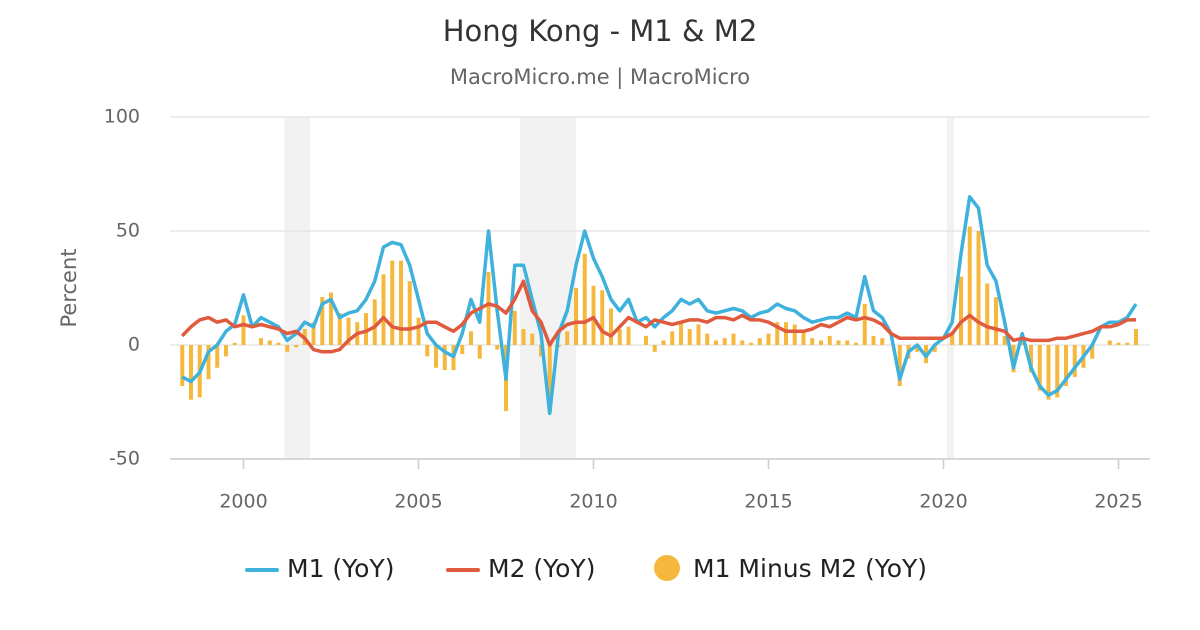  Describe the element at coordinates (243, 502) in the screenshot. I see `x-tick-label: 2000` at that location.